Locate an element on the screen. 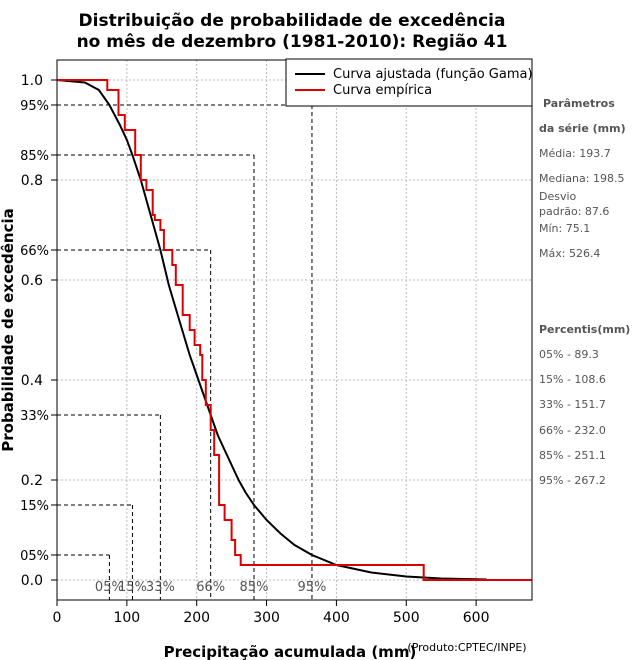 The image size is (640, 660). x-pct-label-05%: 05% is located at coordinates (109, 587).